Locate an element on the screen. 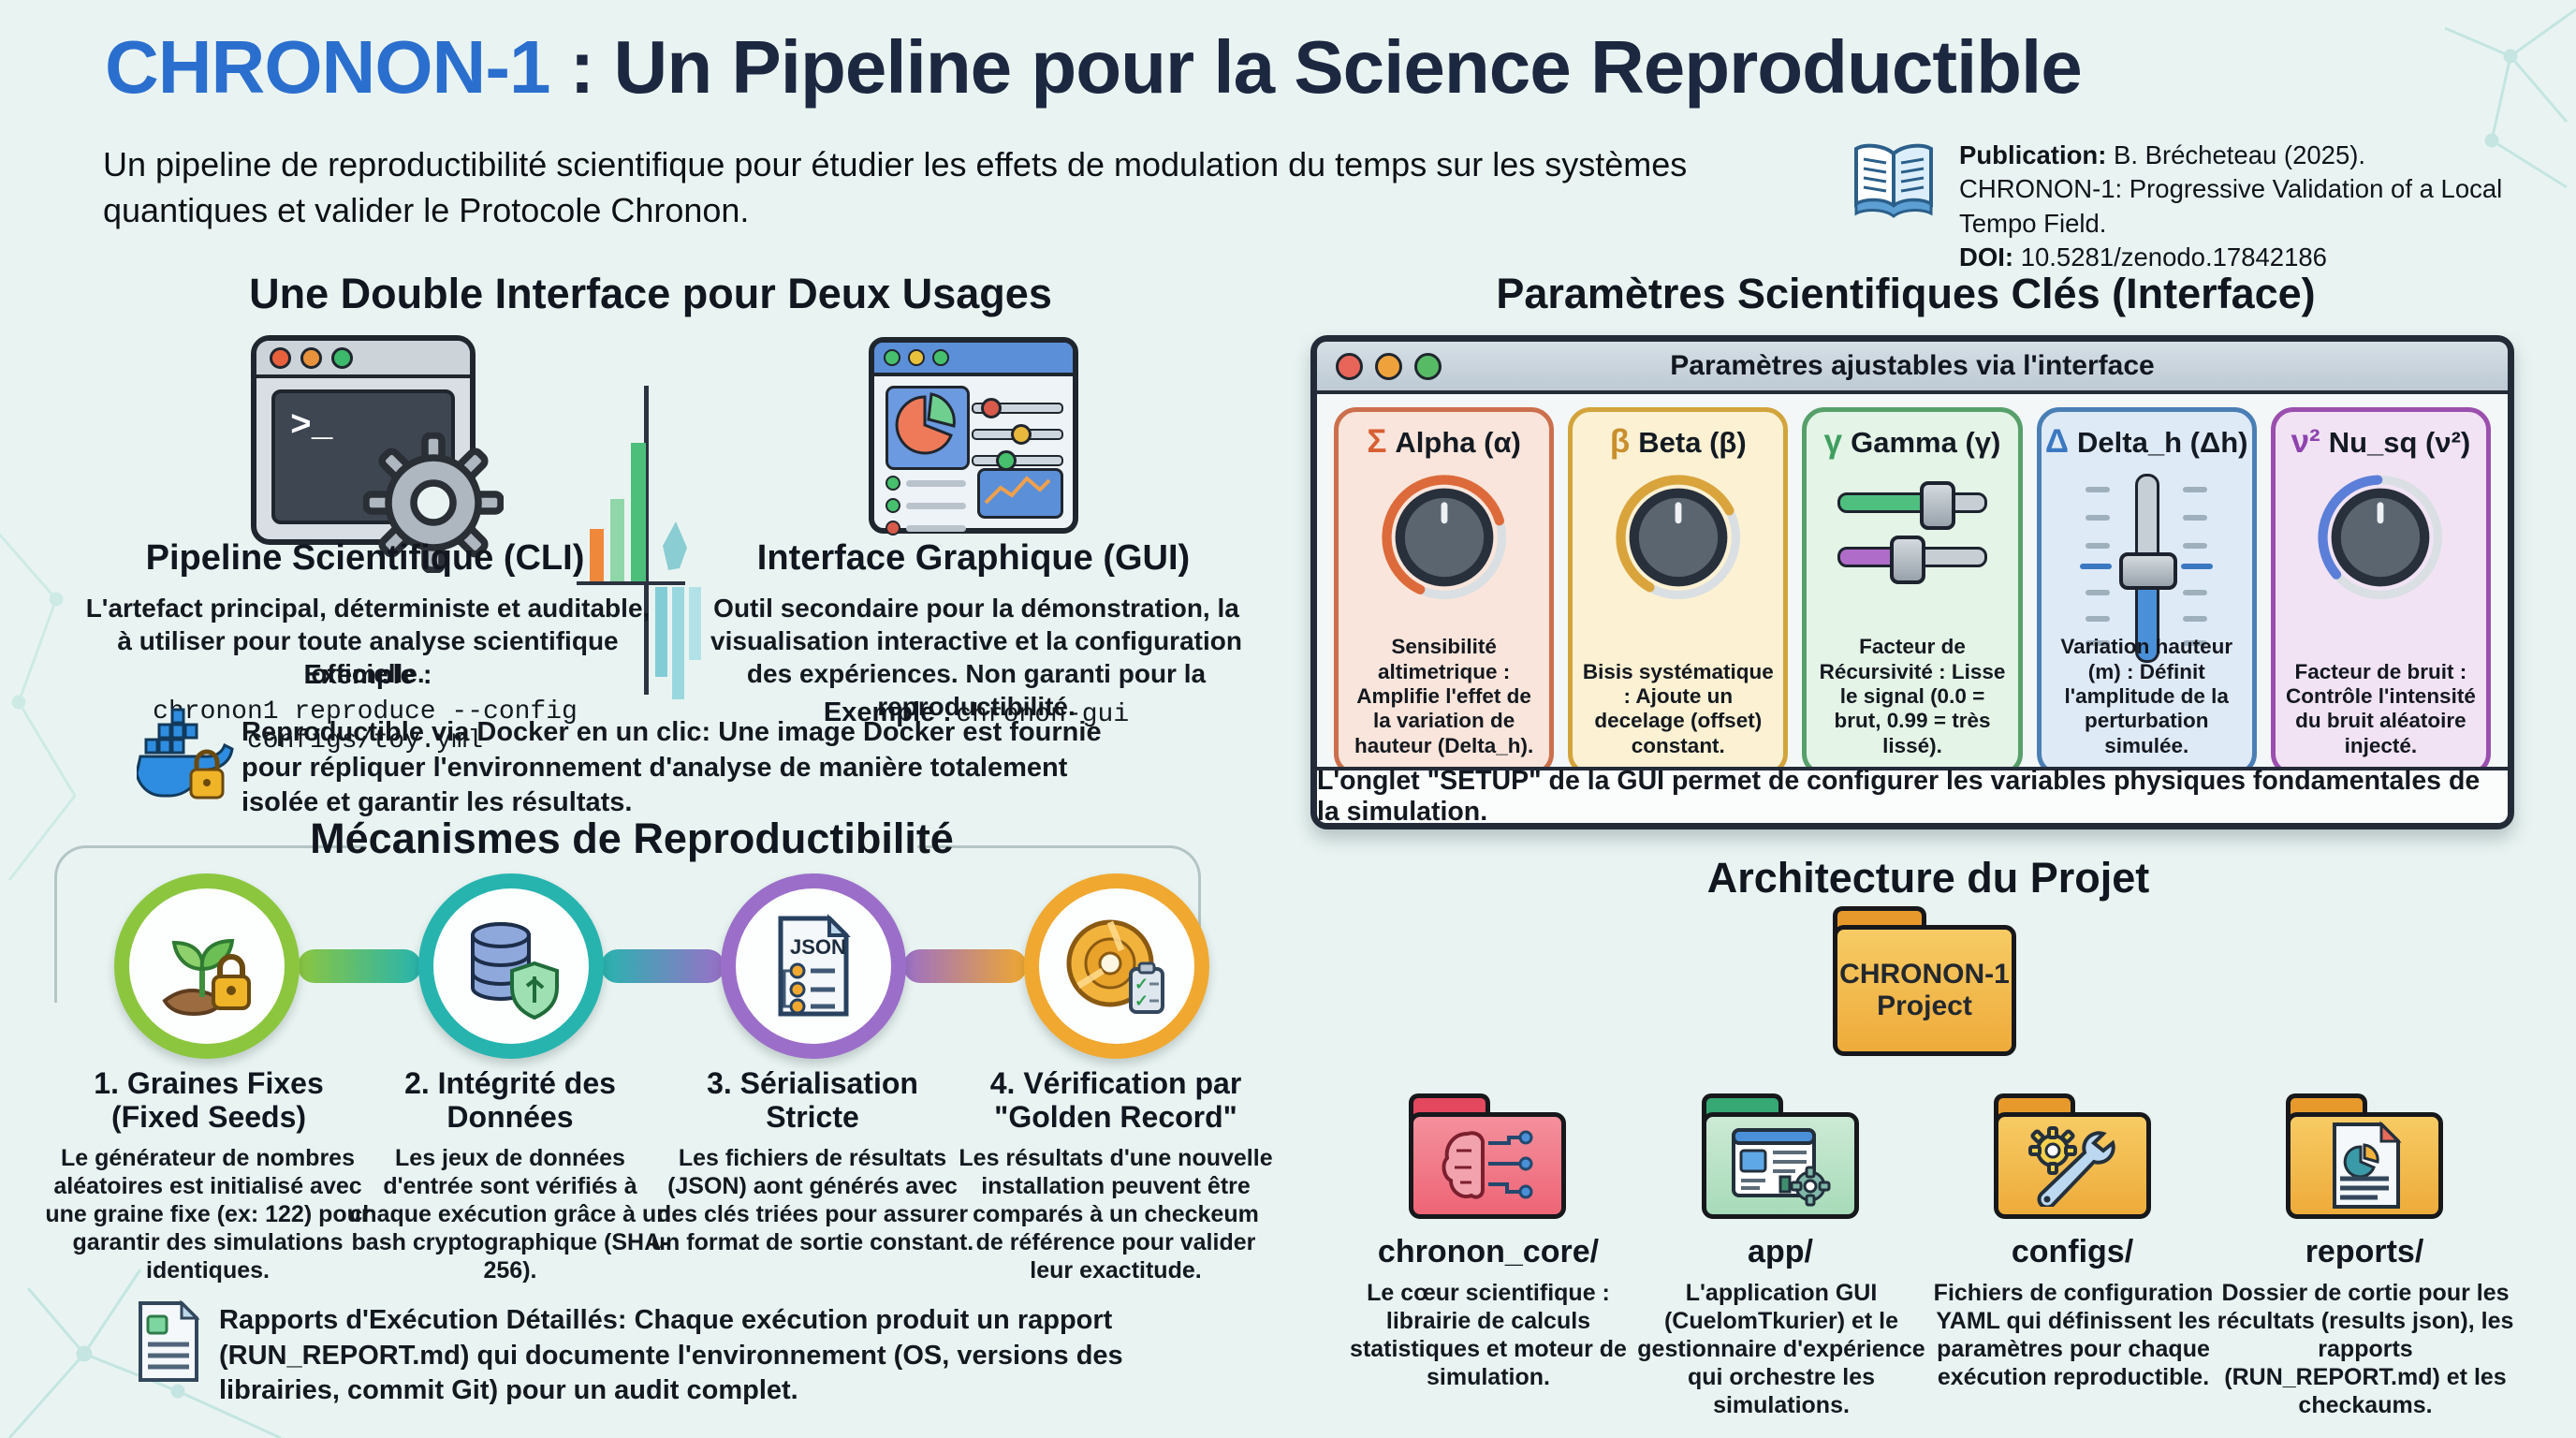  mechanism-circle-fixed-seeds is located at coordinates (207, 966).